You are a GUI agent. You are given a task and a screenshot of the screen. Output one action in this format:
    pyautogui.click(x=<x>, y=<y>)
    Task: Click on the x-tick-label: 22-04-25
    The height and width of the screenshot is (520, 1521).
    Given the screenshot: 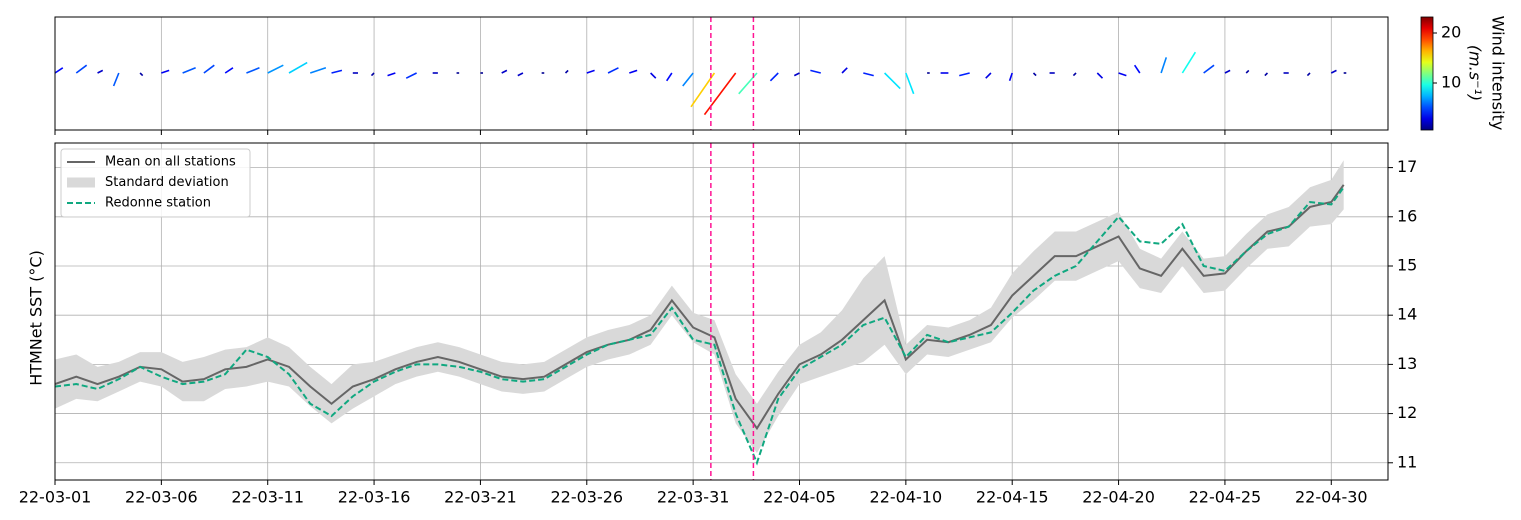 What is the action you would take?
    pyautogui.click(x=1225, y=497)
    